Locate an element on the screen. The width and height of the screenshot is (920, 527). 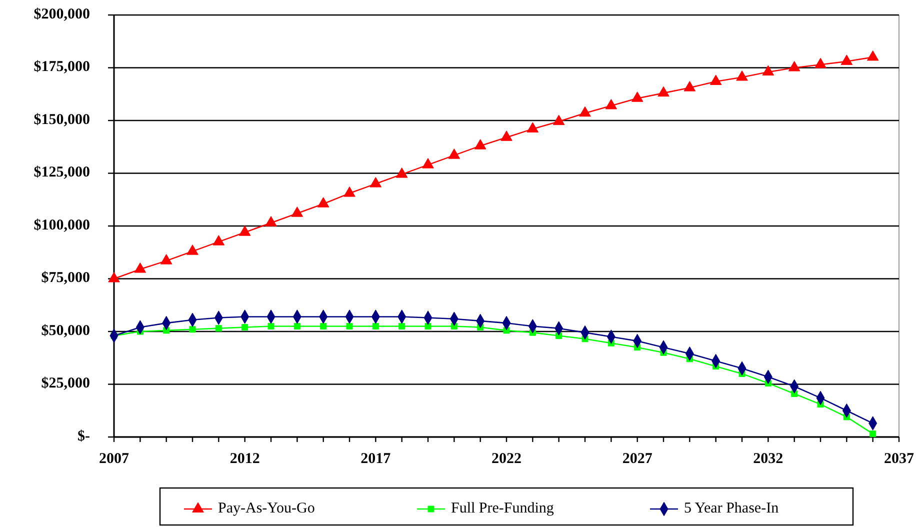
y-tick-label: $75,000 is located at coordinates (65, 278).